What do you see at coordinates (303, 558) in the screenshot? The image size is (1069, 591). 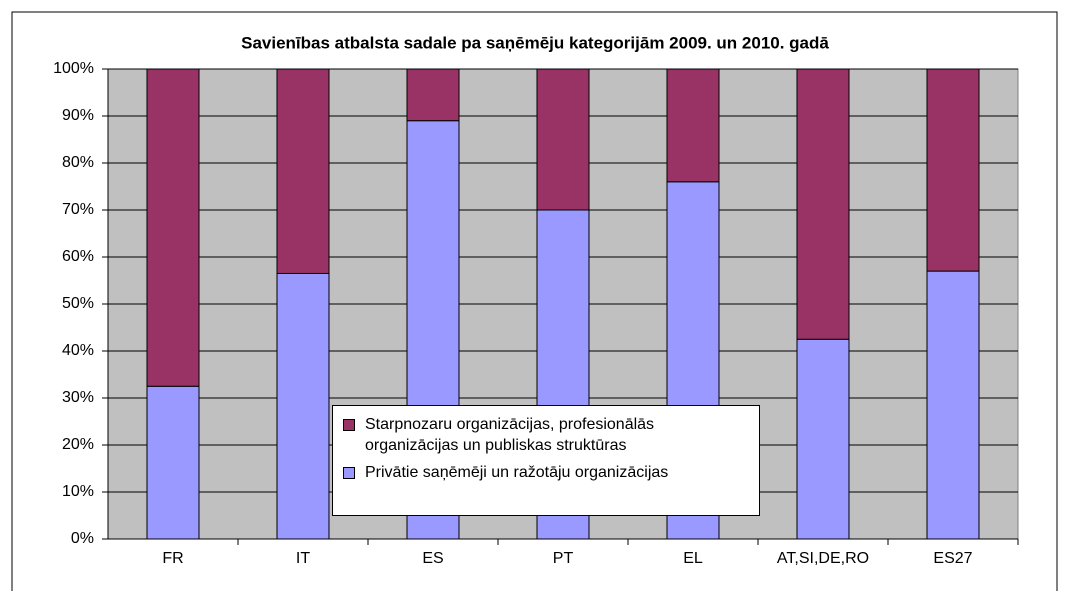 I see `x-tick-label: IT` at bounding box center [303, 558].